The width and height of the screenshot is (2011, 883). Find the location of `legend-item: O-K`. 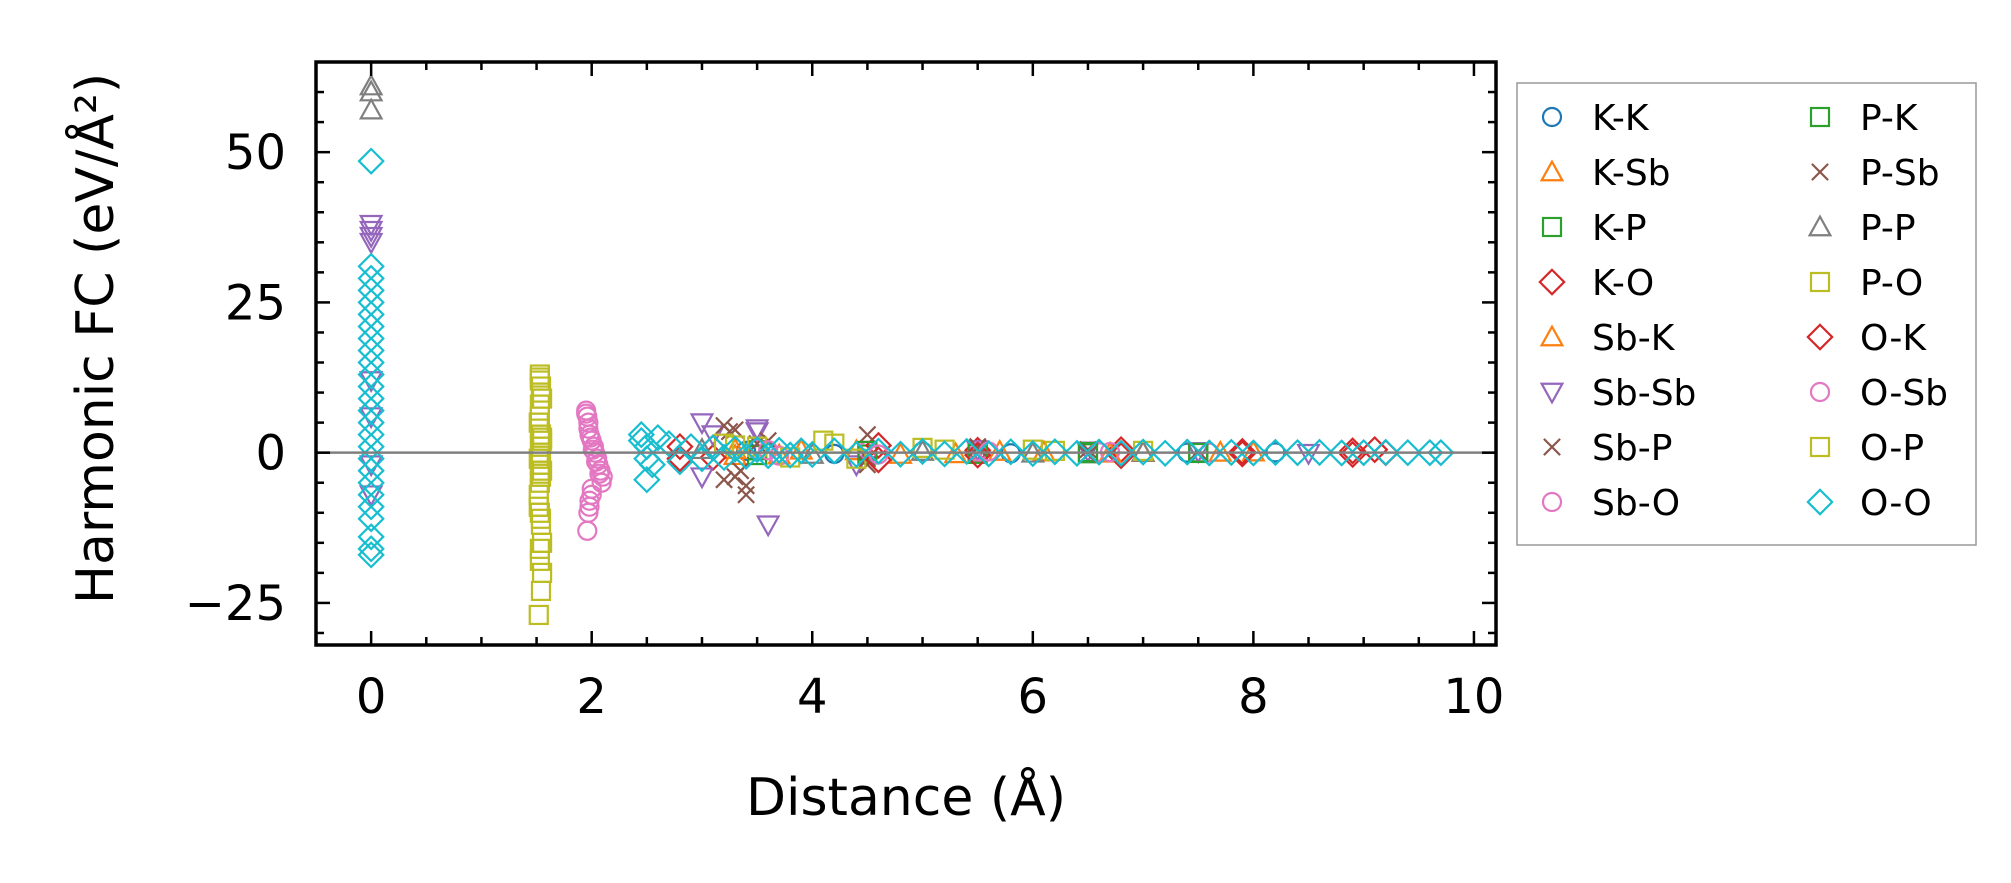

legend-item: O-K is located at coordinates (1866, 338).